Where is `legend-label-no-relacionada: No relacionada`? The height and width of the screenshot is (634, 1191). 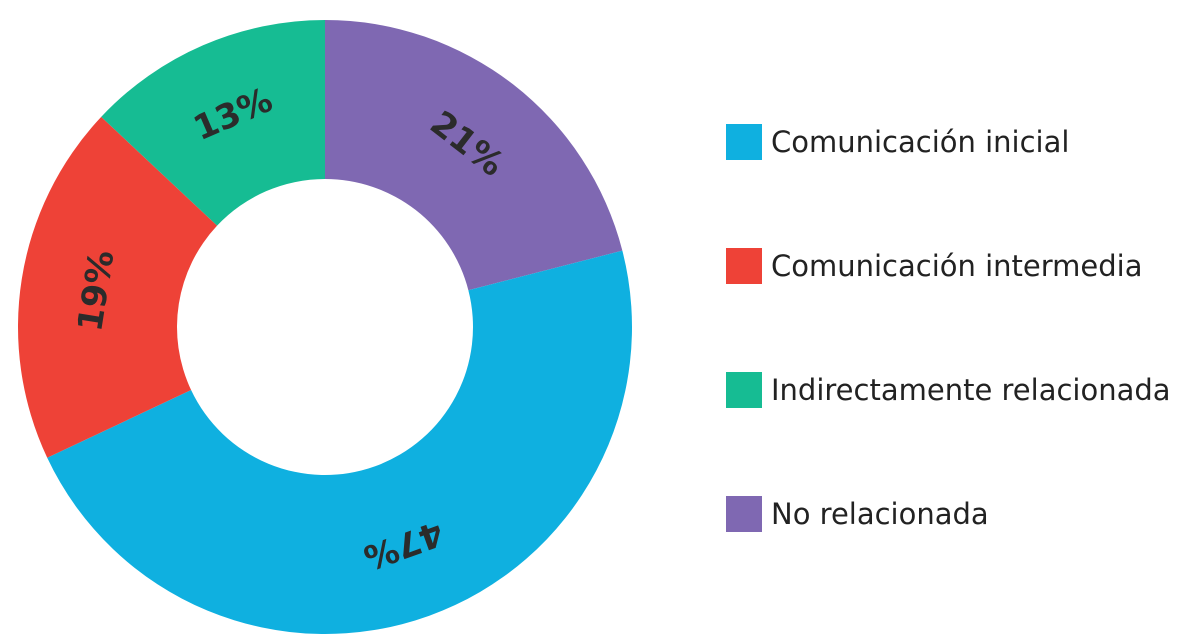 legend-label-no-relacionada: No relacionada is located at coordinates (880, 514).